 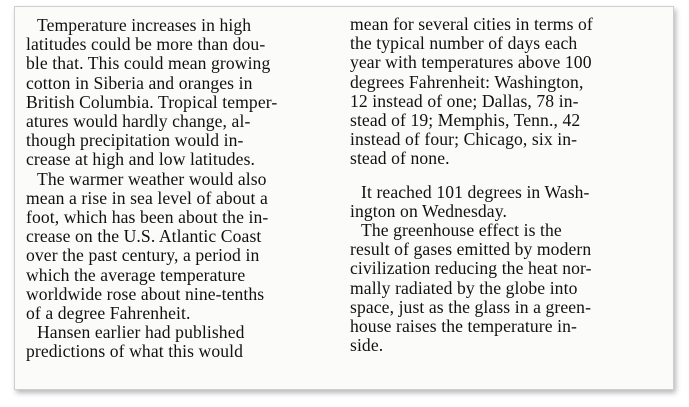 I want to click on text-line: the typical number of days each, so click(x=464, y=43).